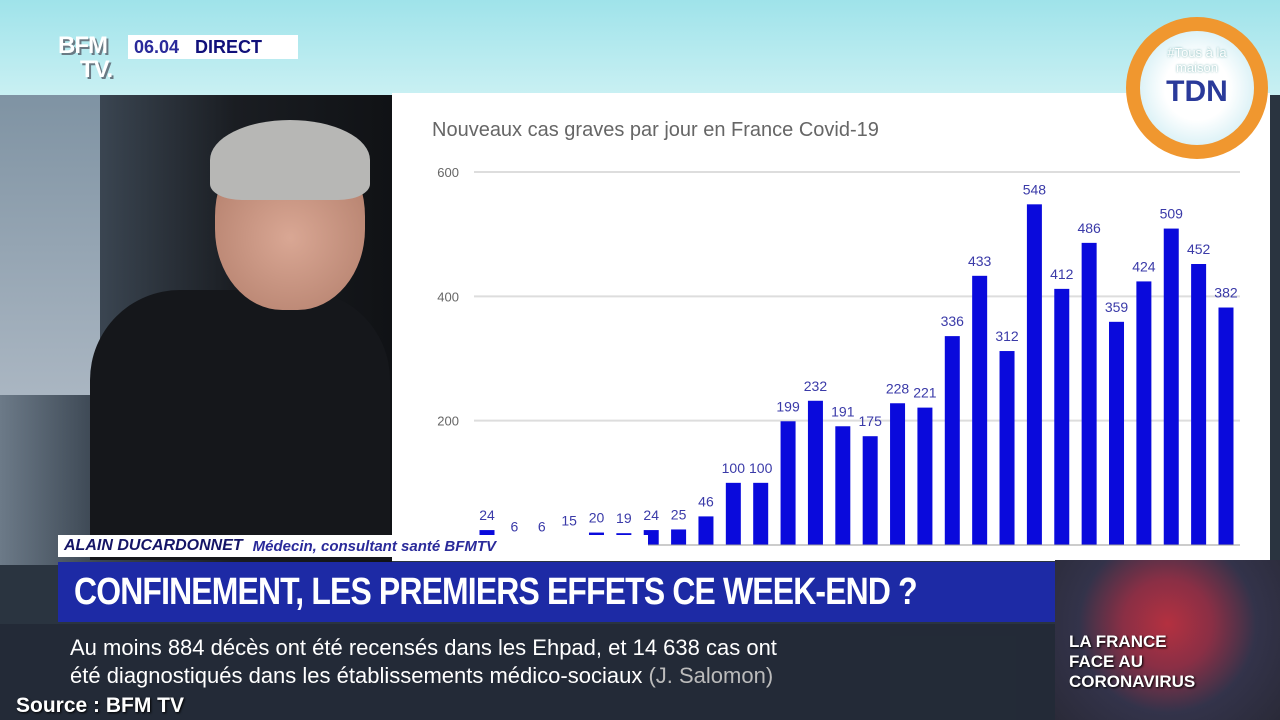  What do you see at coordinates (1132, 681) in the screenshot?
I see `program-label-line-3: CORONAVIRUS` at bounding box center [1132, 681].